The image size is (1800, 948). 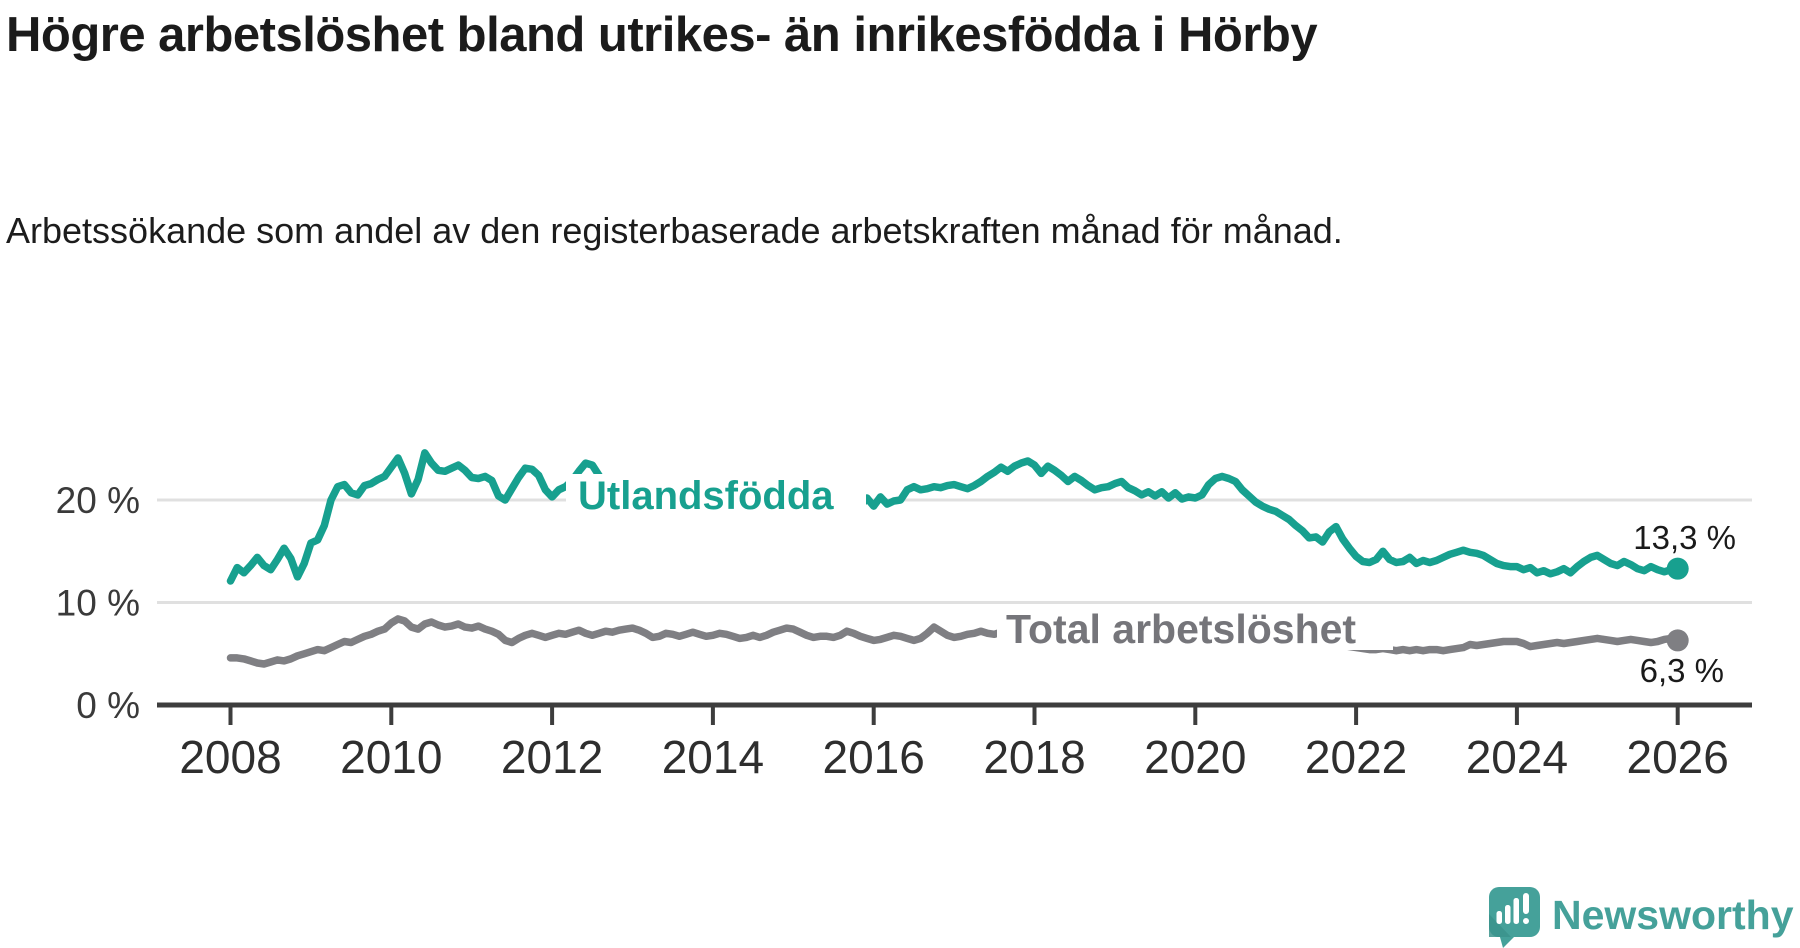 I want to click on newsworthy-logo-icon, so click(x=1514, y=917).